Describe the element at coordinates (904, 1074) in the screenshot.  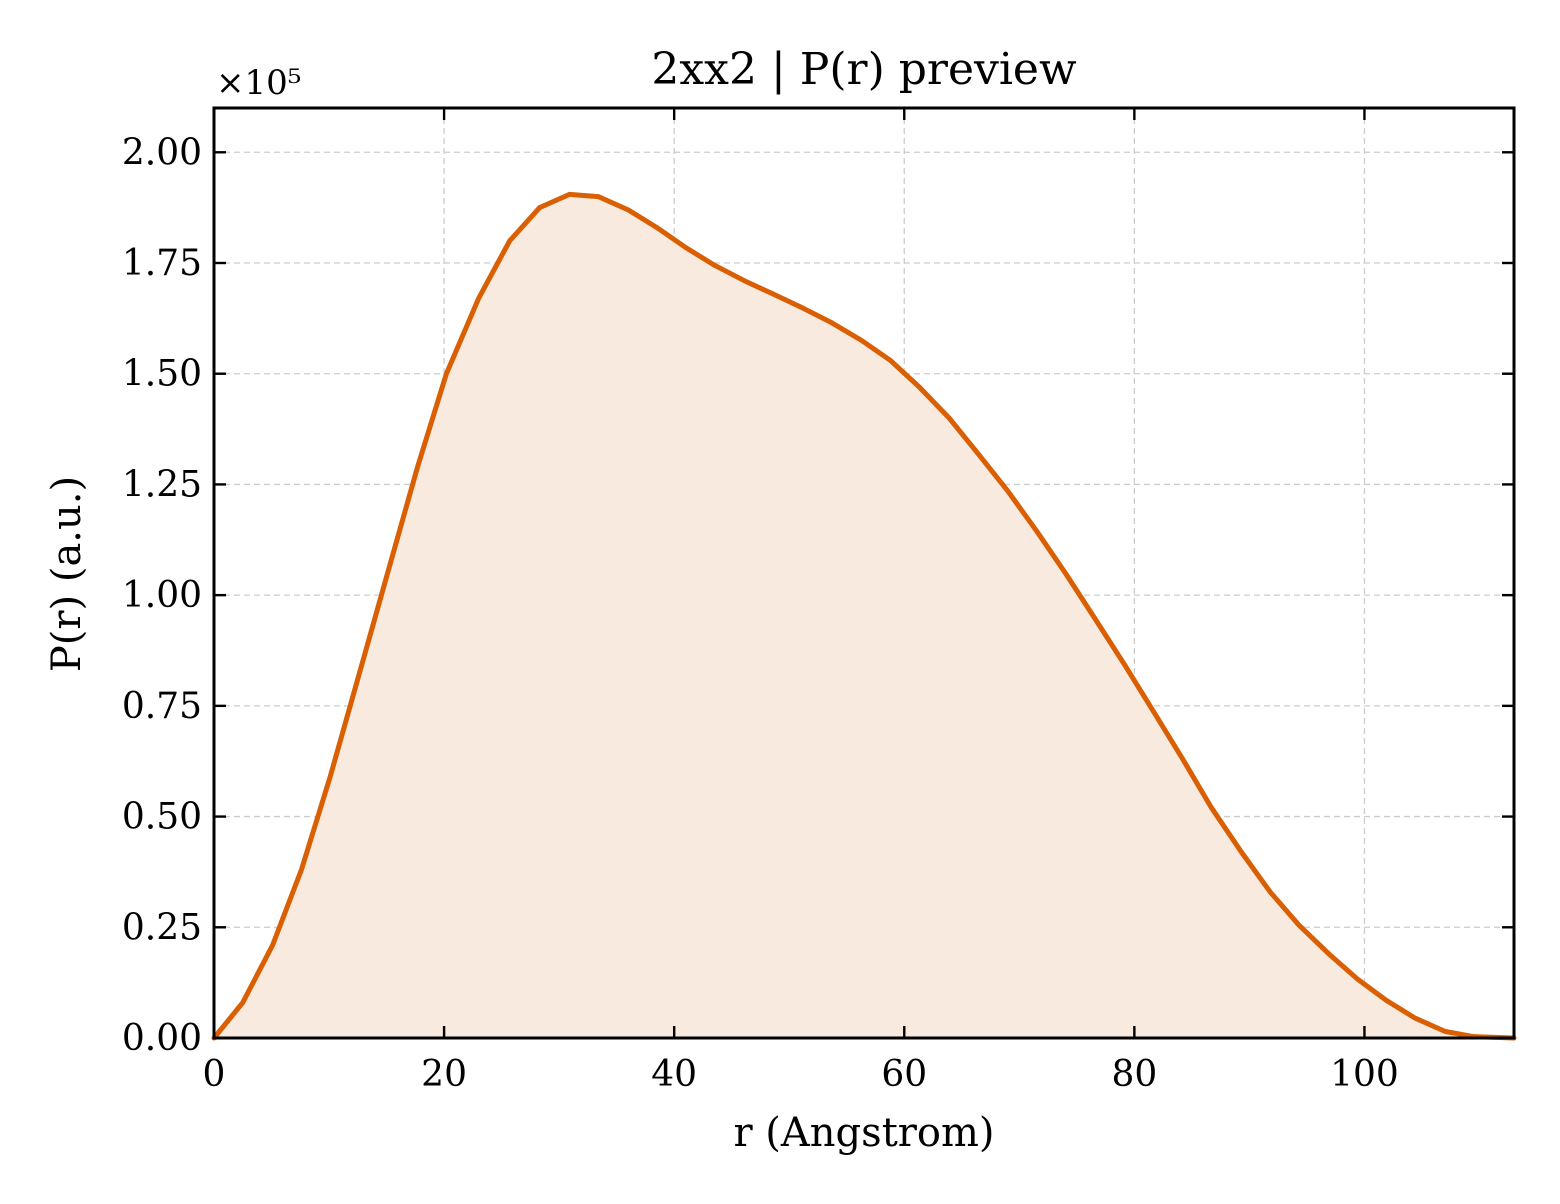
I see `x-tick-label: 60` at that location.